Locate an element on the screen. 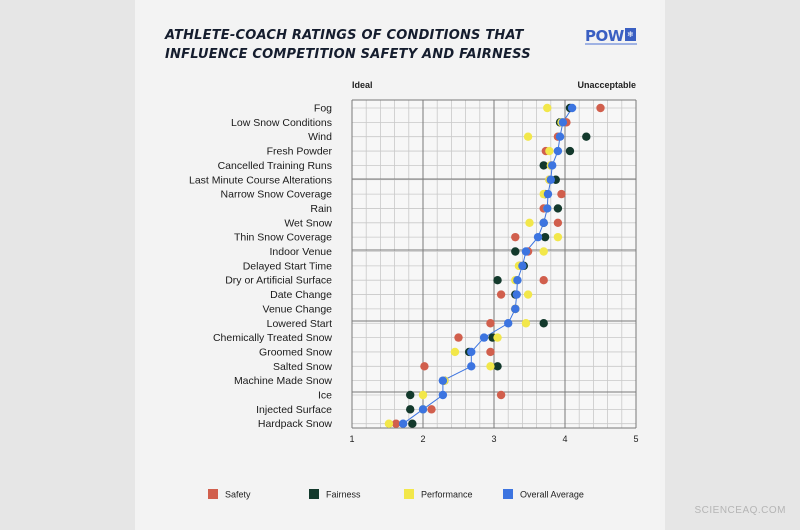 The height and width of the screenshot is (530, 800). pow-logo: POW ❄ is located at coordinates (611, 37).